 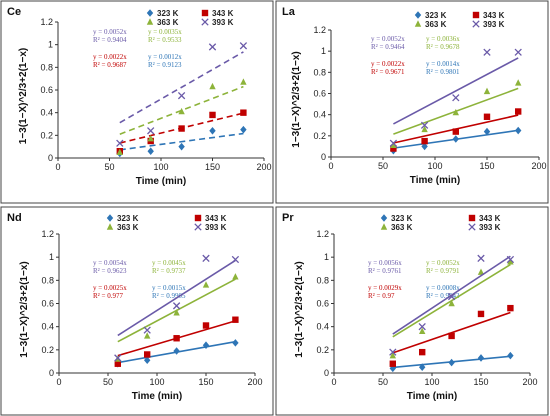 What do you see at coordinates (47, 304) in the screenshot?
I see `y-tick-label: 0.6` at bounding box center [47, 304].